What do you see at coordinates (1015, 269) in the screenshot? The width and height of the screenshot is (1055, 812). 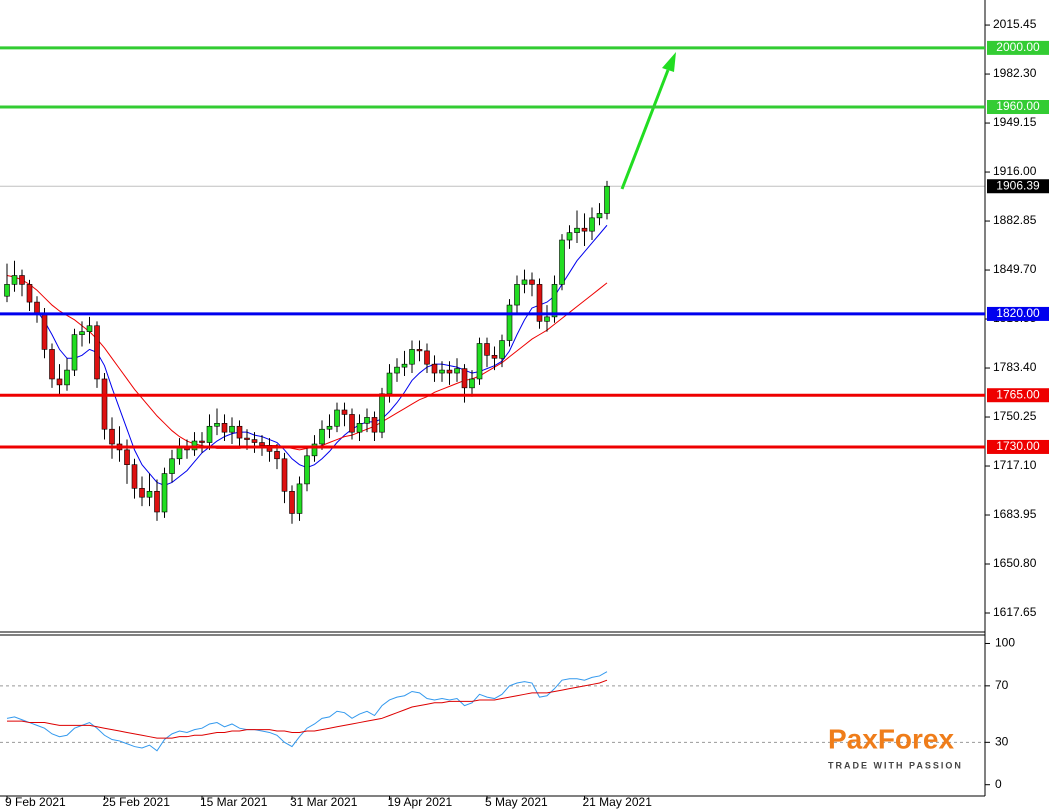 I see `y-tick-label: 1849.70` at bounding box center [1015, 269].